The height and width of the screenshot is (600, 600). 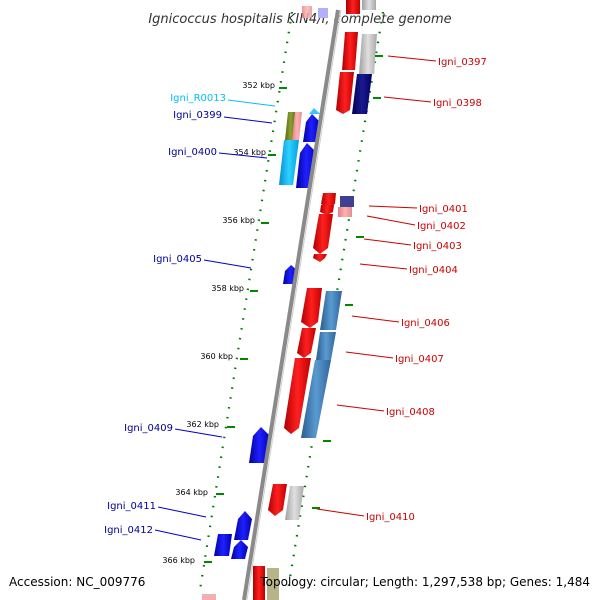 What do you see at coordinates (314, 111) in the screenshot?
I see `gene-igni-r0013` at bounding box center [314, 111].